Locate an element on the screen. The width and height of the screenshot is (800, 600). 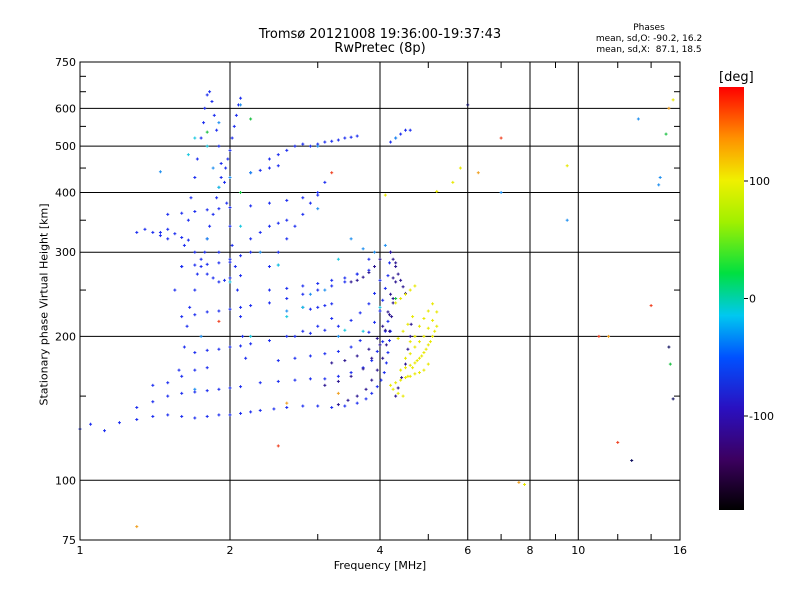
y-tick-label: 100 is located at coordinates (65, 480).